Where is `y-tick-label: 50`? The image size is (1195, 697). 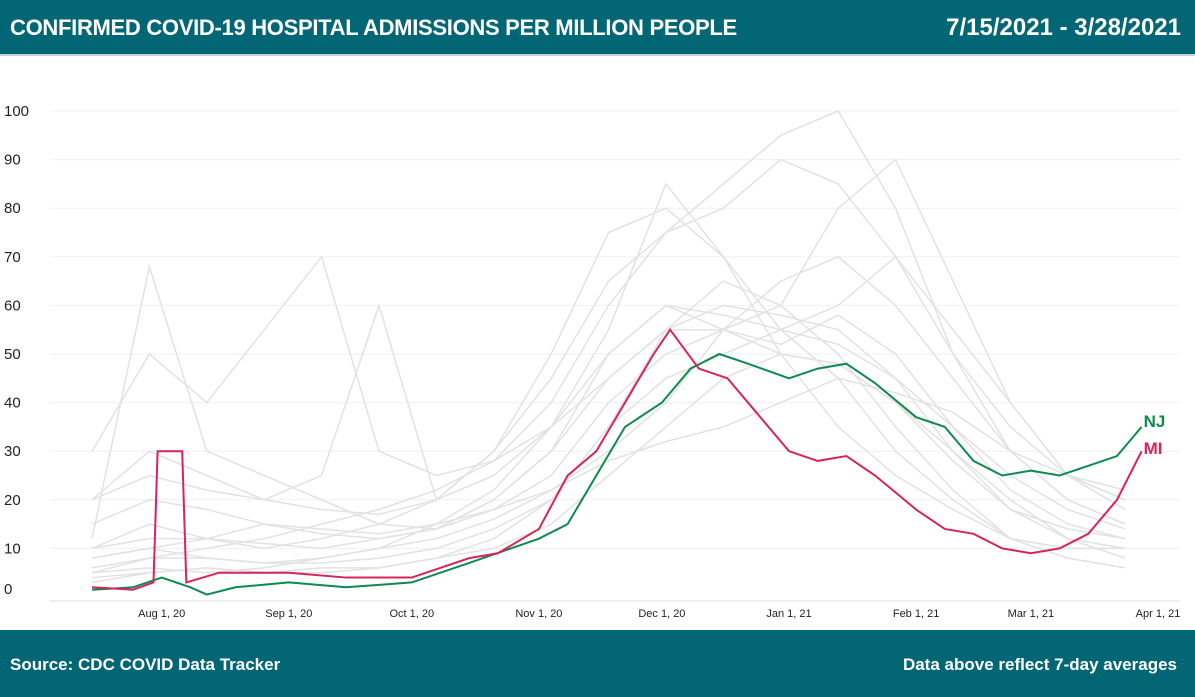
y-tick-label: 50 is located at coordinates (12, 354).